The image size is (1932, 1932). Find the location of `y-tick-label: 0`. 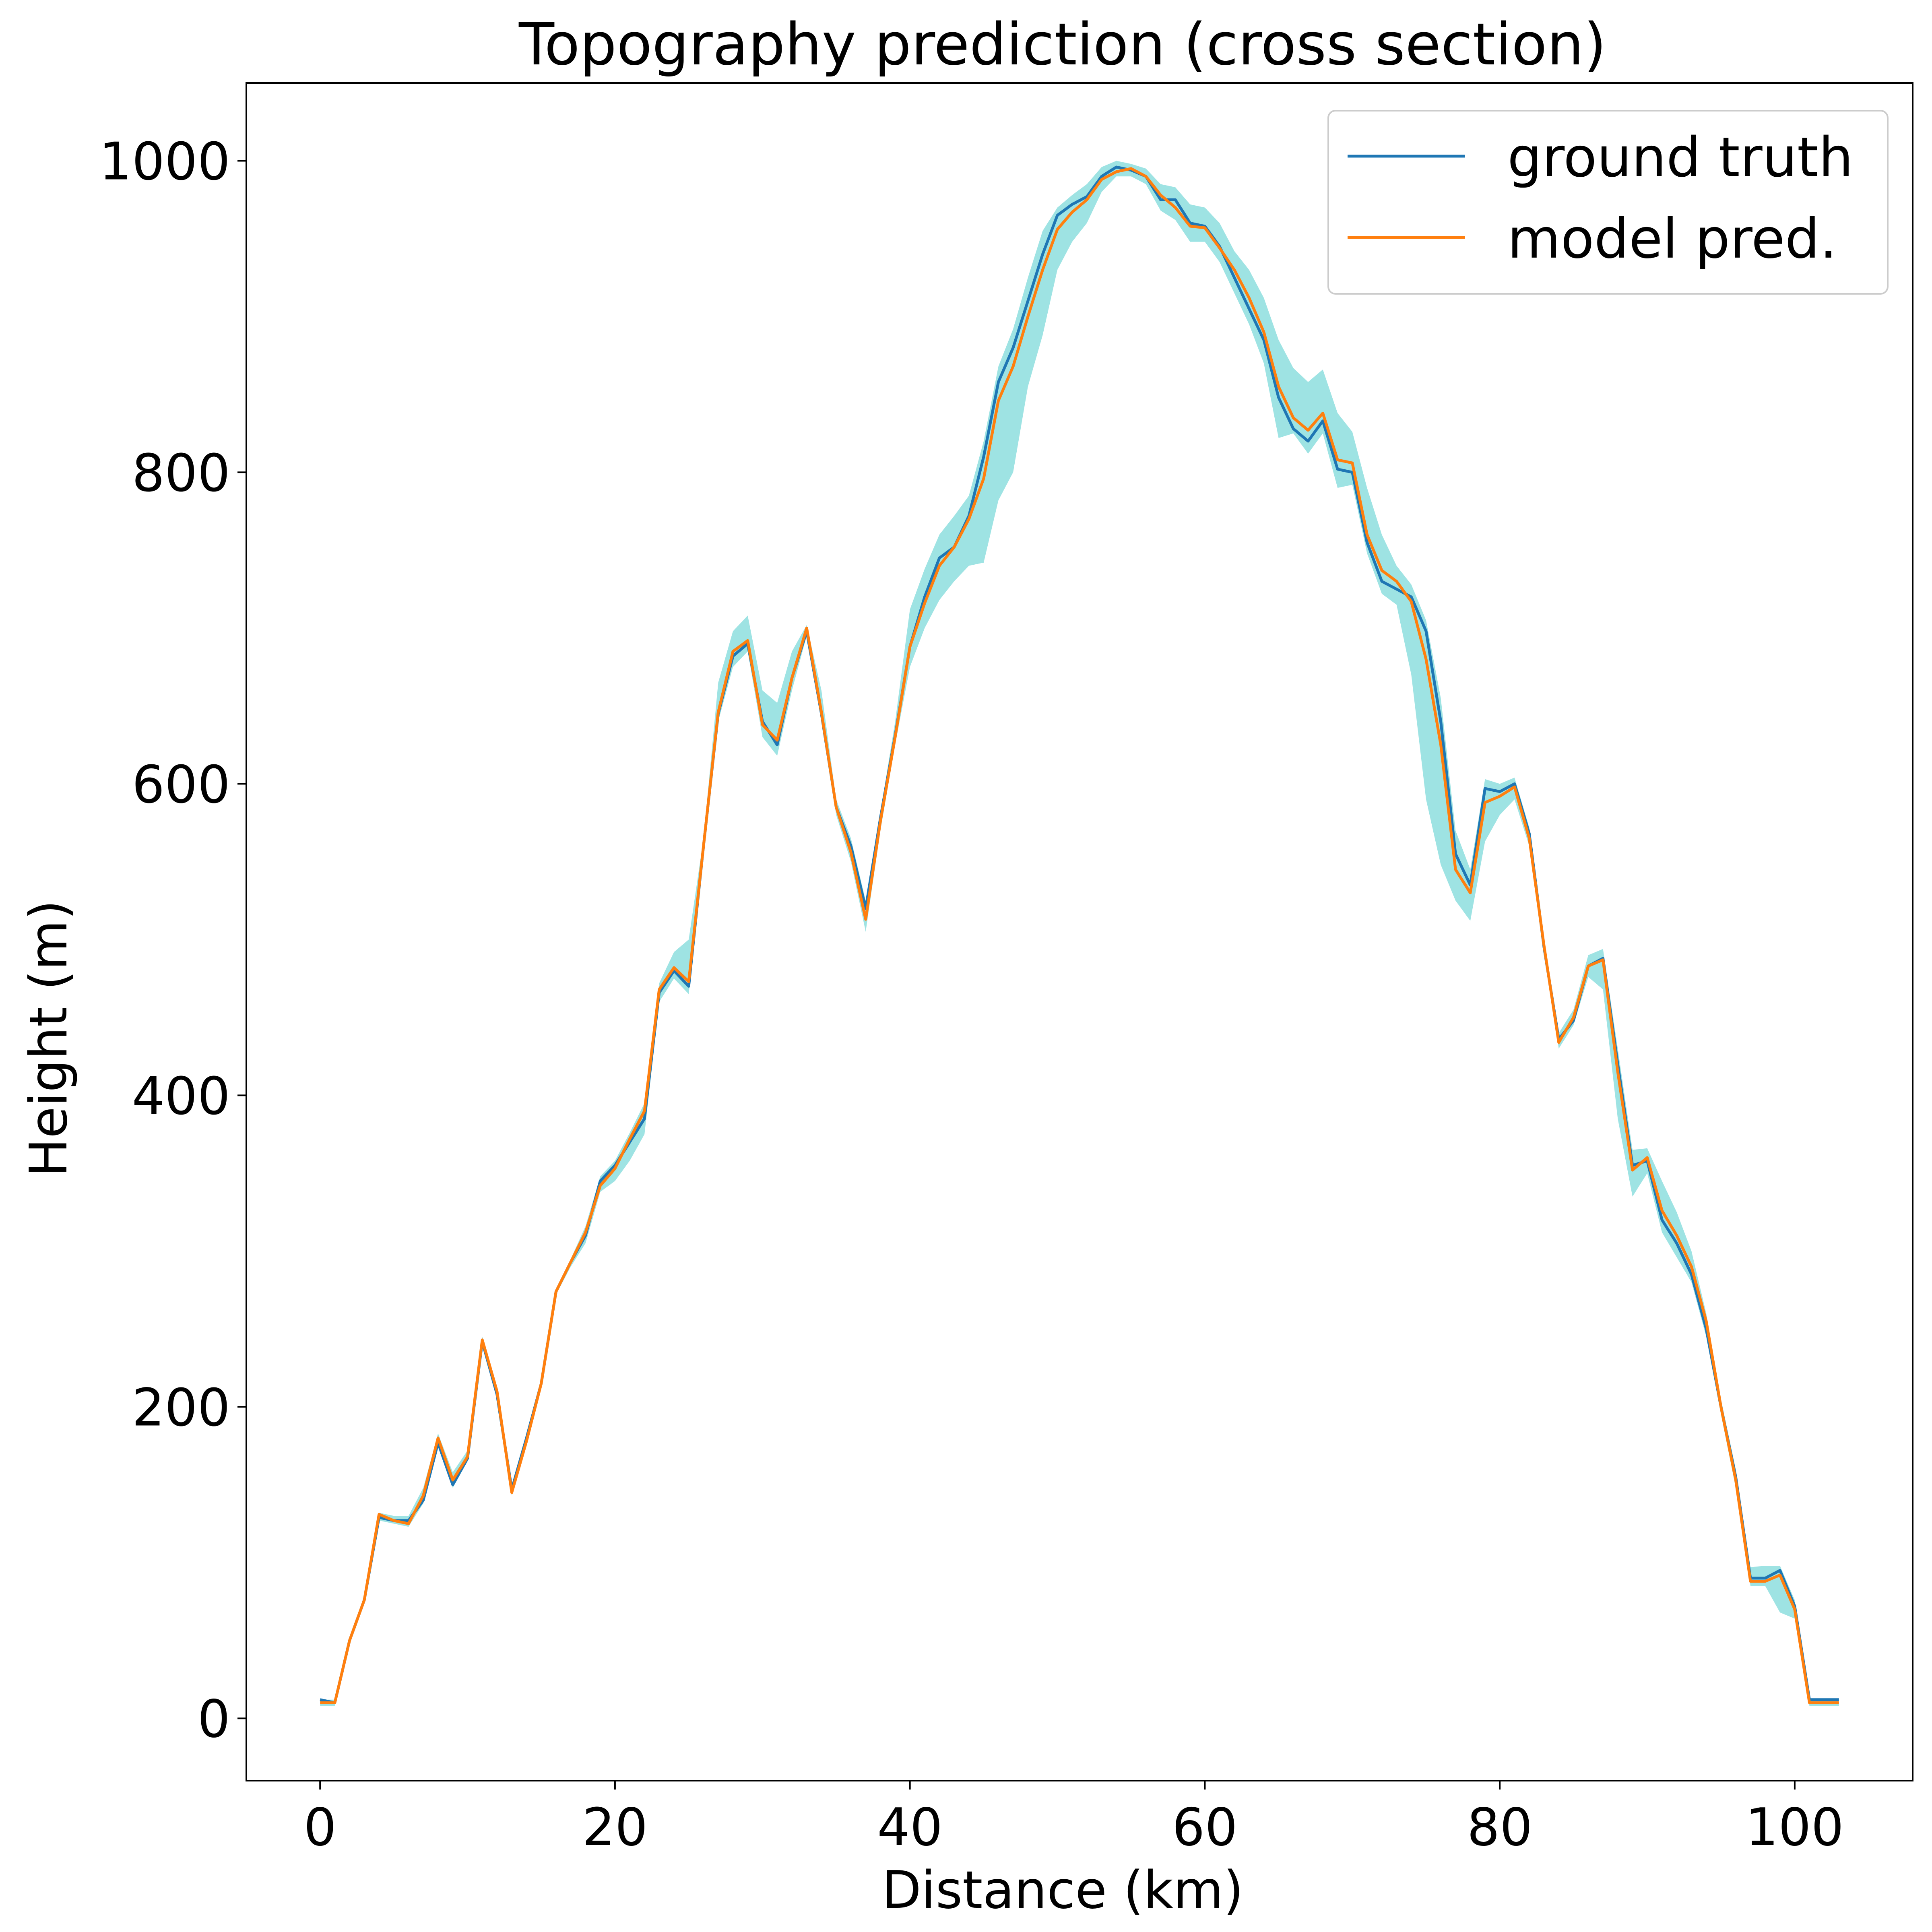

y-tick-label: 0 is located at coordinates (214, 1719).